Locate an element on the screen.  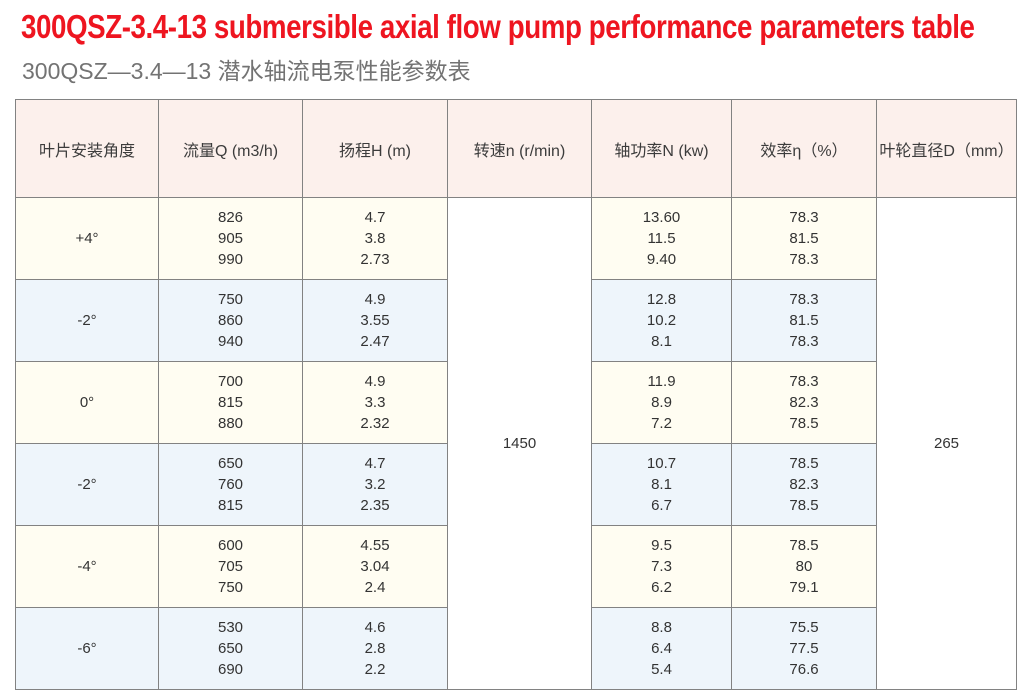
speed-cell: 1450 is located at coordinates (519, 443).